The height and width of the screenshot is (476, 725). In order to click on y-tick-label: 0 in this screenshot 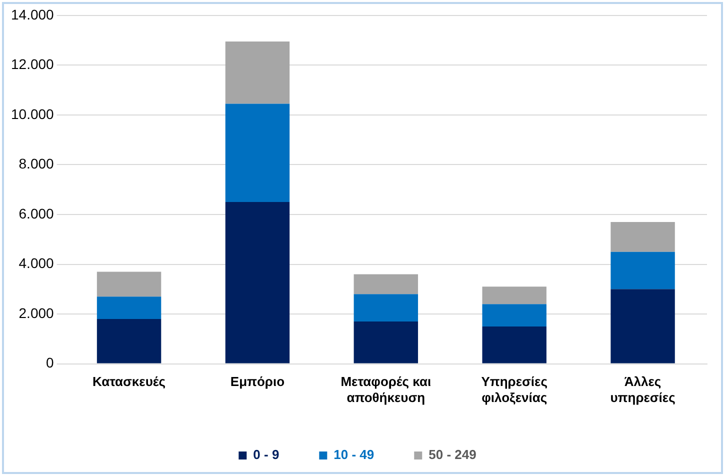, I will do `click(50, 362)`.